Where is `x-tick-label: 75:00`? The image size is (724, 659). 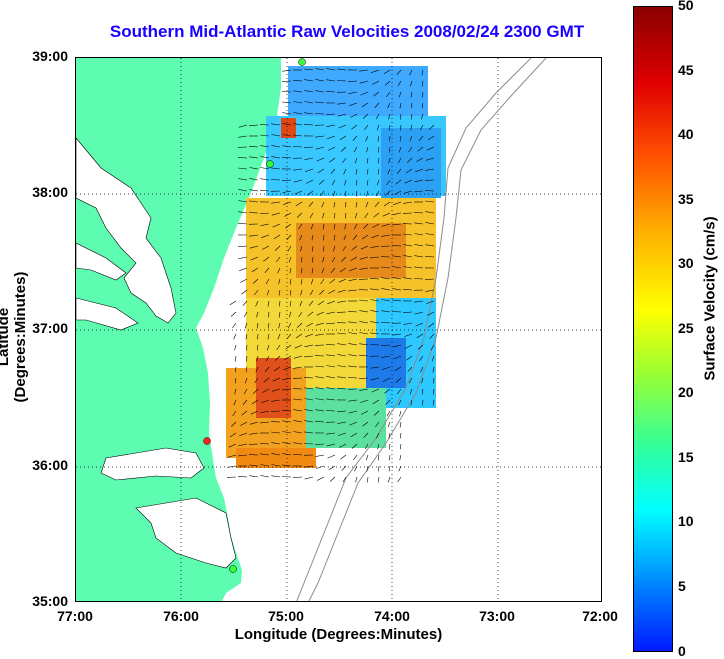
x-tick-label: 75:00 is located at coordinates (286, 616).